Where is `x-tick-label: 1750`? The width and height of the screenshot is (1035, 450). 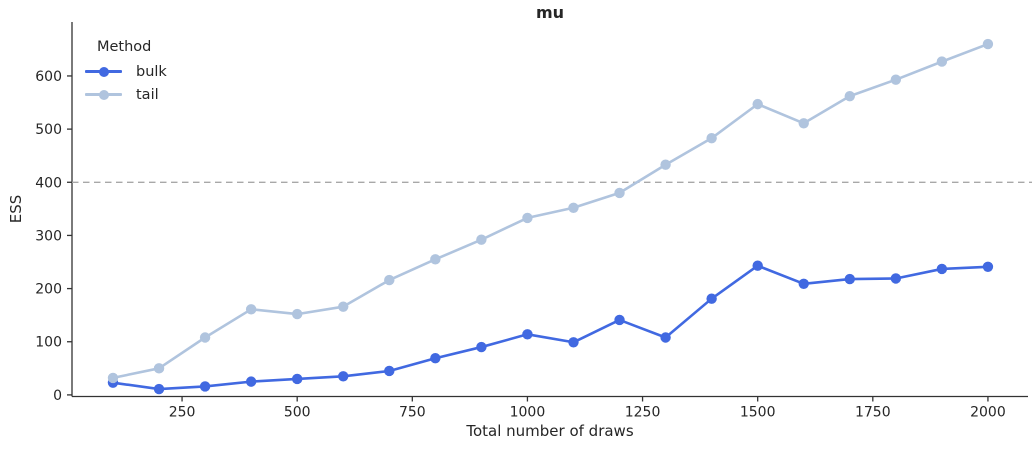
x-tick-label: 1750 is located at coordinates (873, 413).